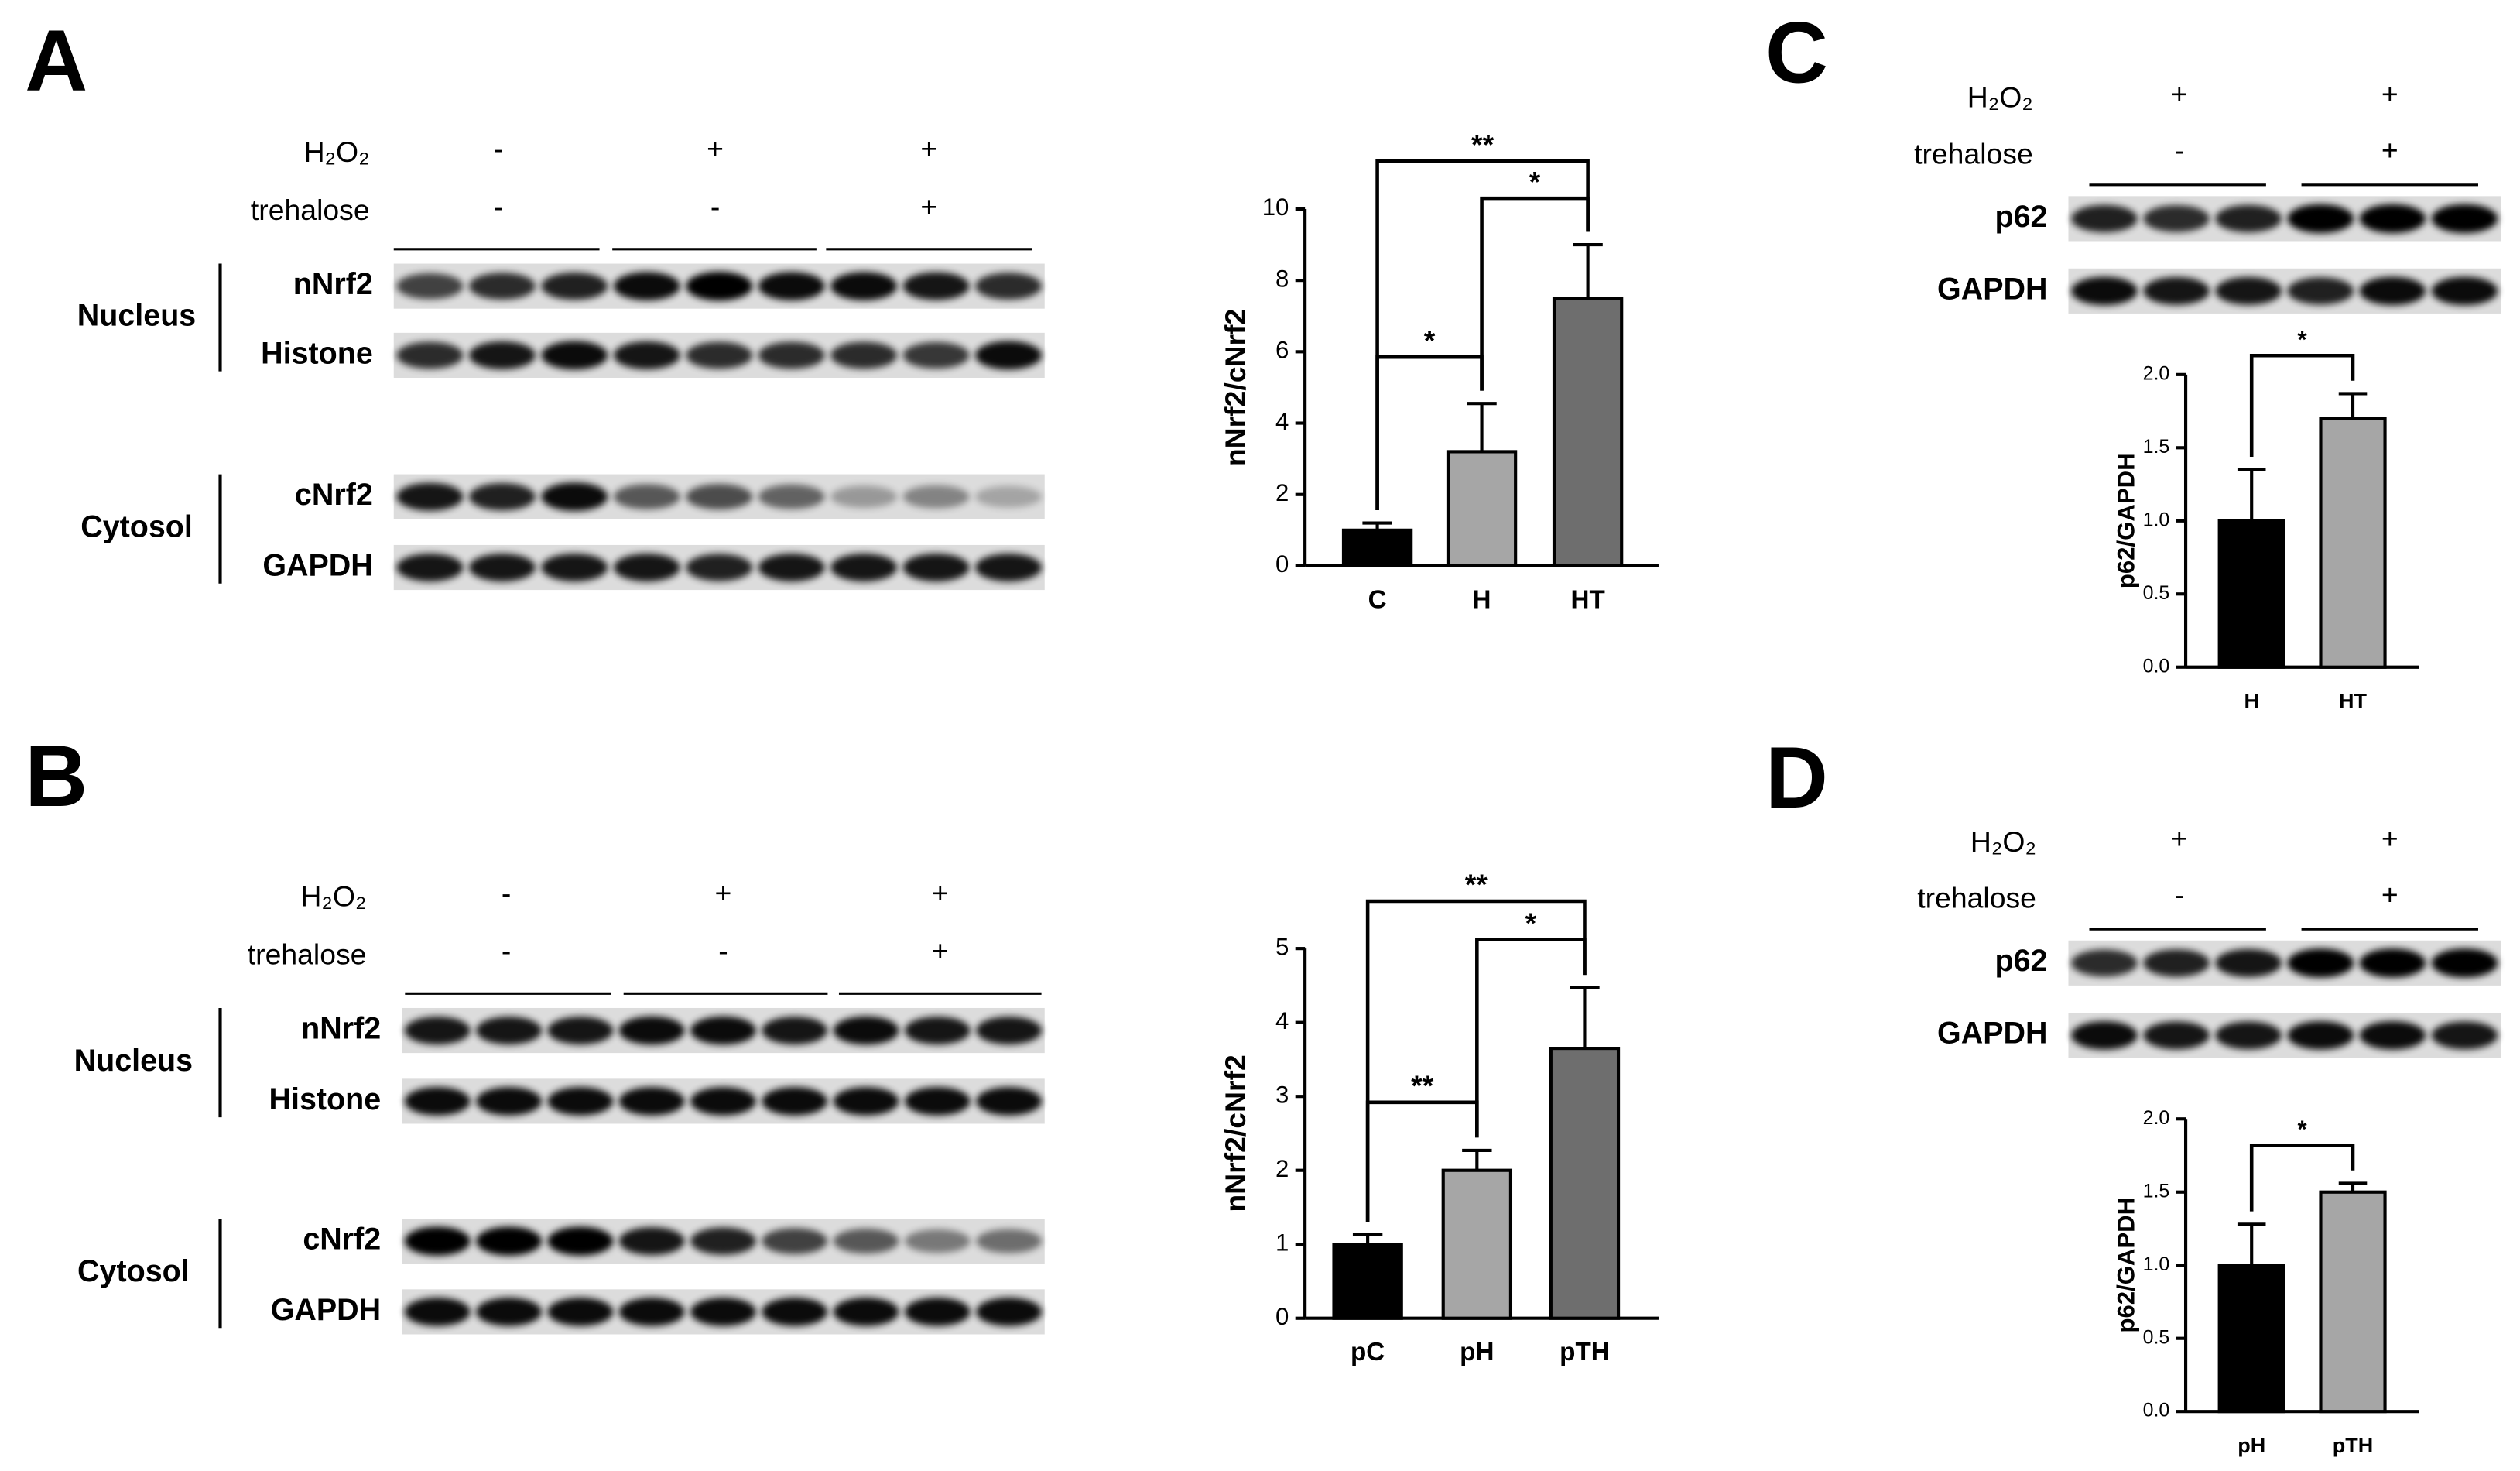 This screenshot has width=2520, height=1471. I want to click on y-tick-label: 1.0, so click(2156, 1264).